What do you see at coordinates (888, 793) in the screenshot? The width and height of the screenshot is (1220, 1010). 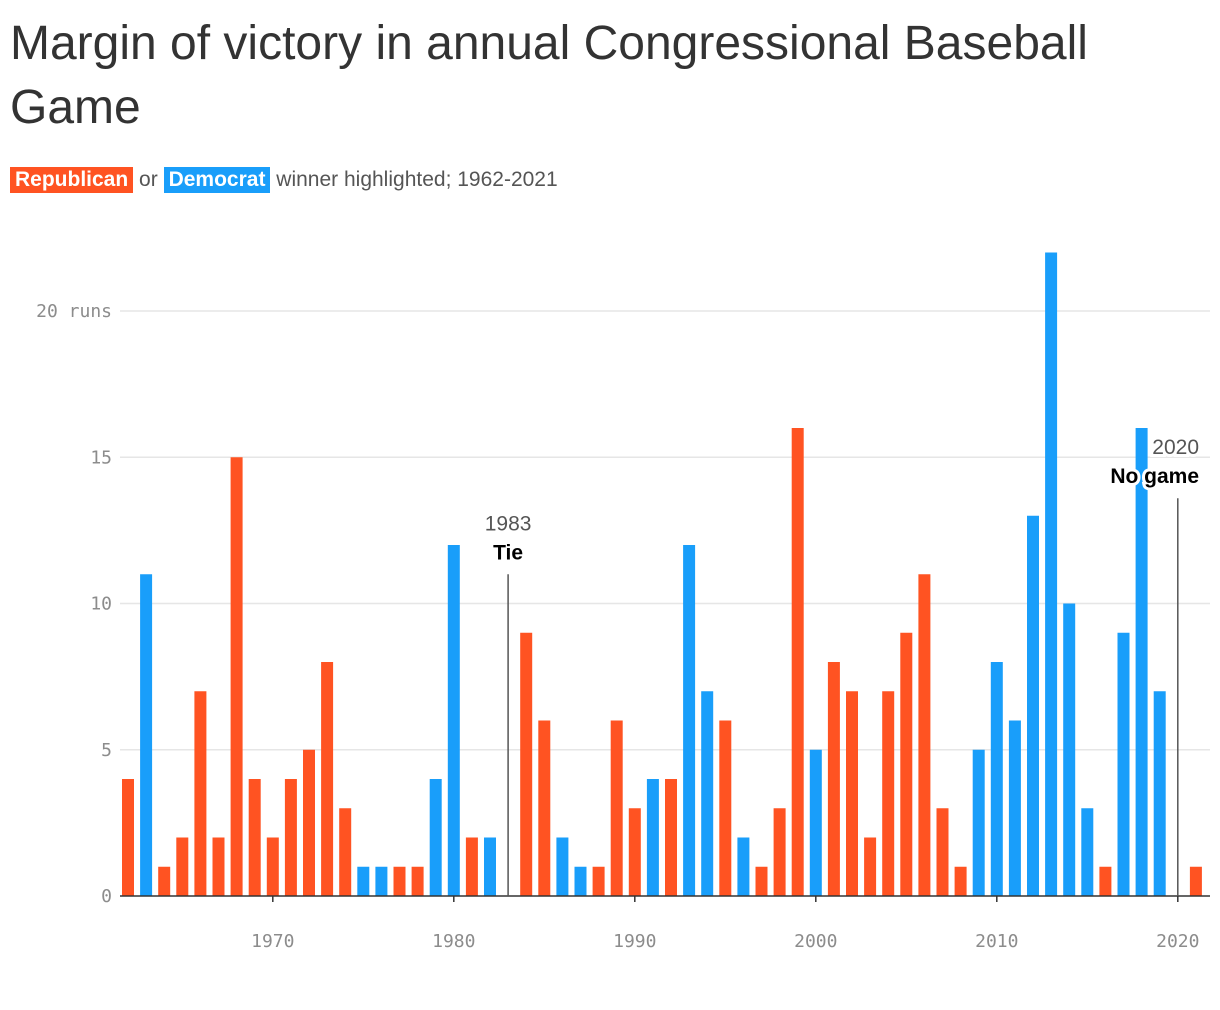 I see `bar-2004` at bounding box center [888, 793].